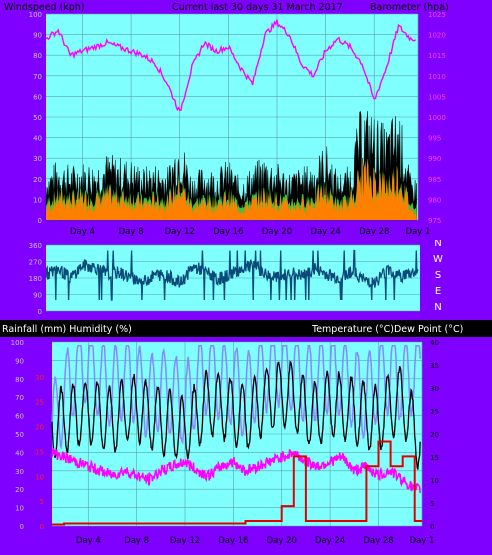  I want to click on rain-tick-label: 10, so click(39, 477).